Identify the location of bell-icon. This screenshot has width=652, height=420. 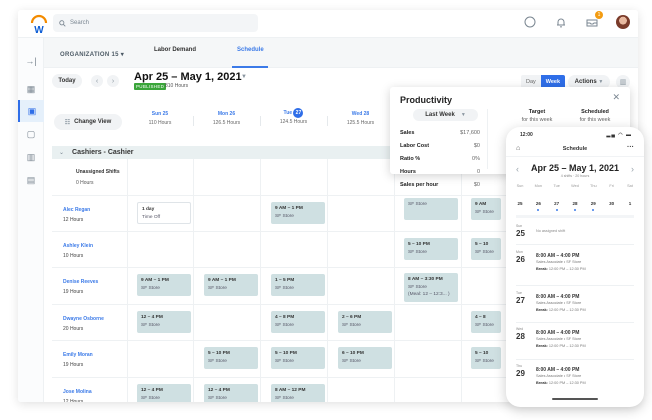
(561, 22).